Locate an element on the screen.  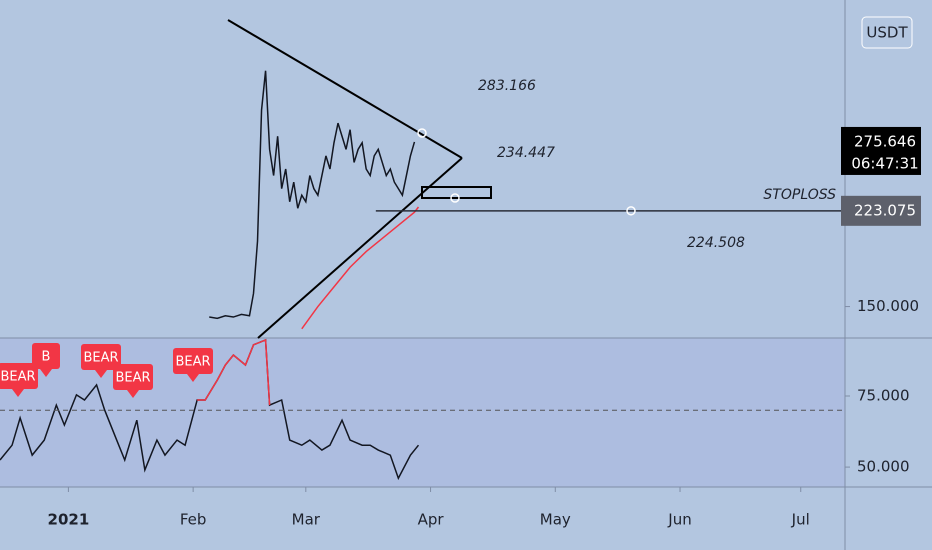
stoploss-tag is located at coordinates (881, 210).